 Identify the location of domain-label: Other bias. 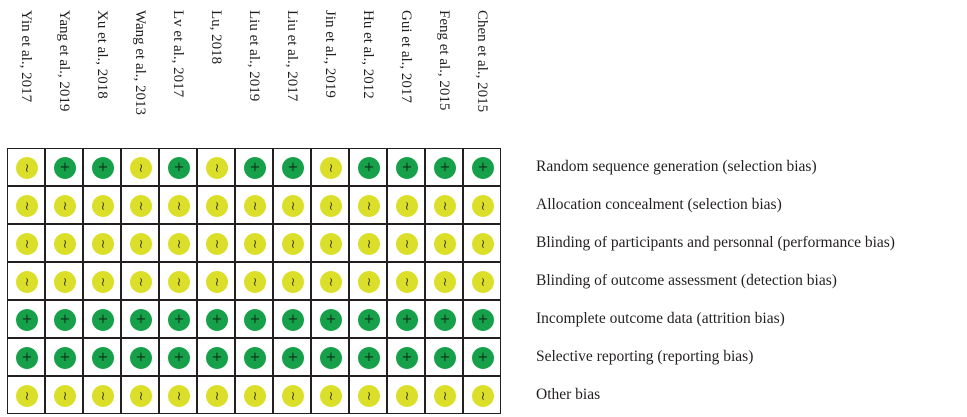
(568, 394).